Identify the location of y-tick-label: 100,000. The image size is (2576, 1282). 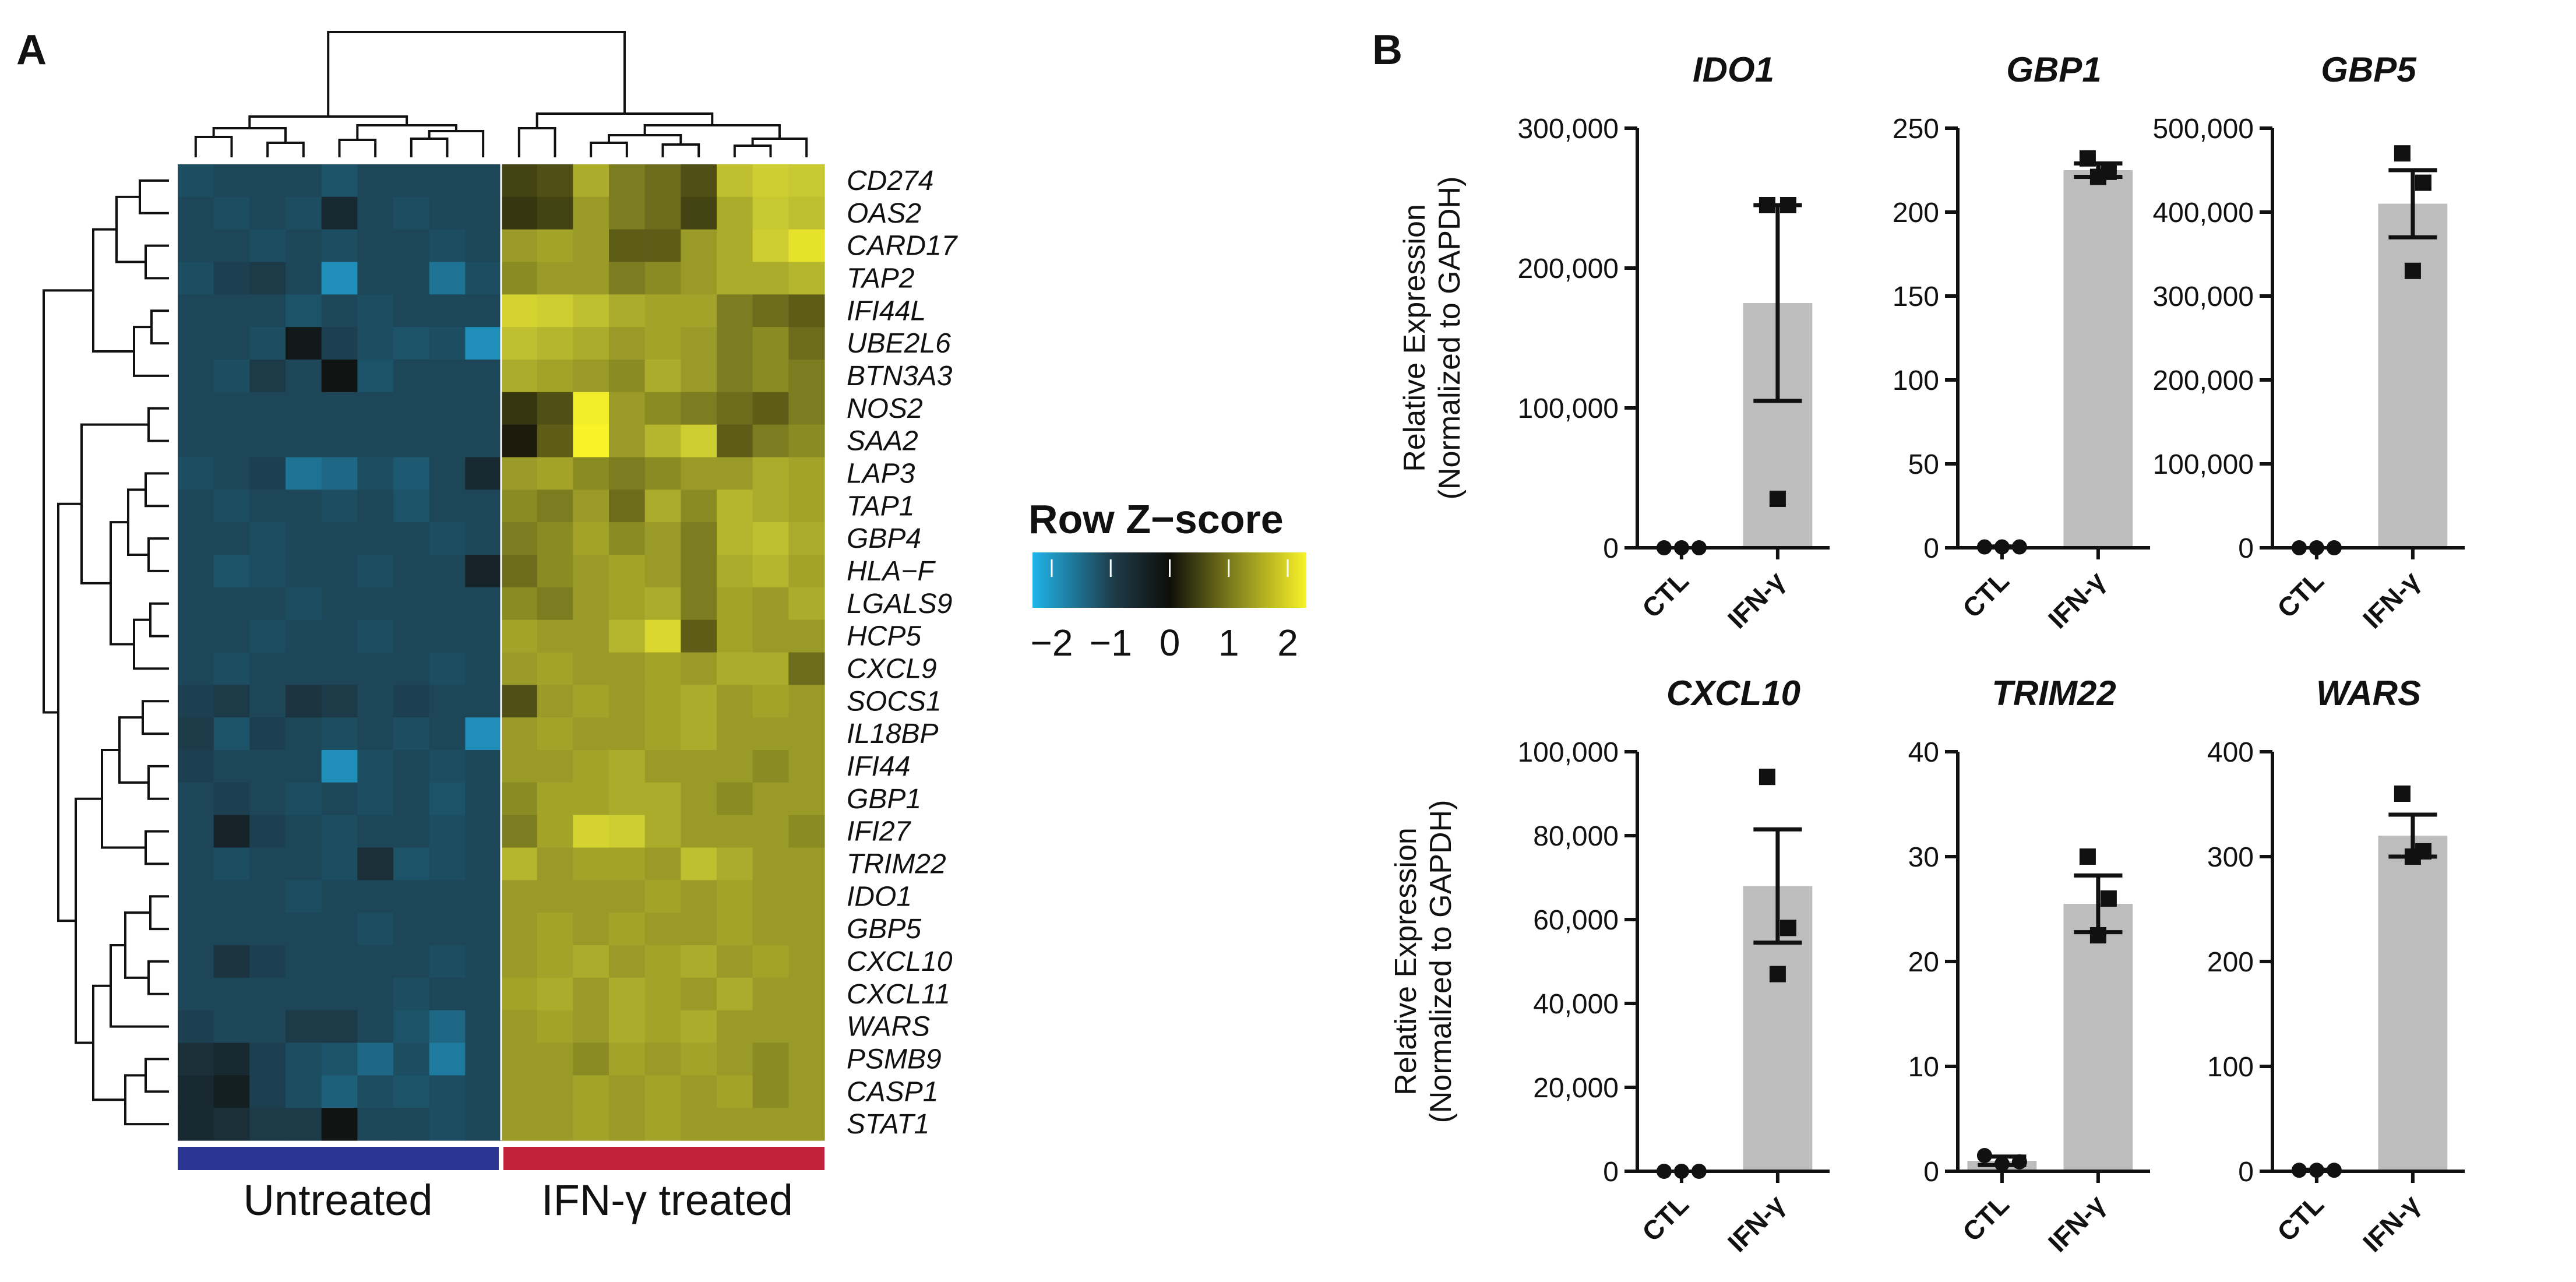
(1568, 409).